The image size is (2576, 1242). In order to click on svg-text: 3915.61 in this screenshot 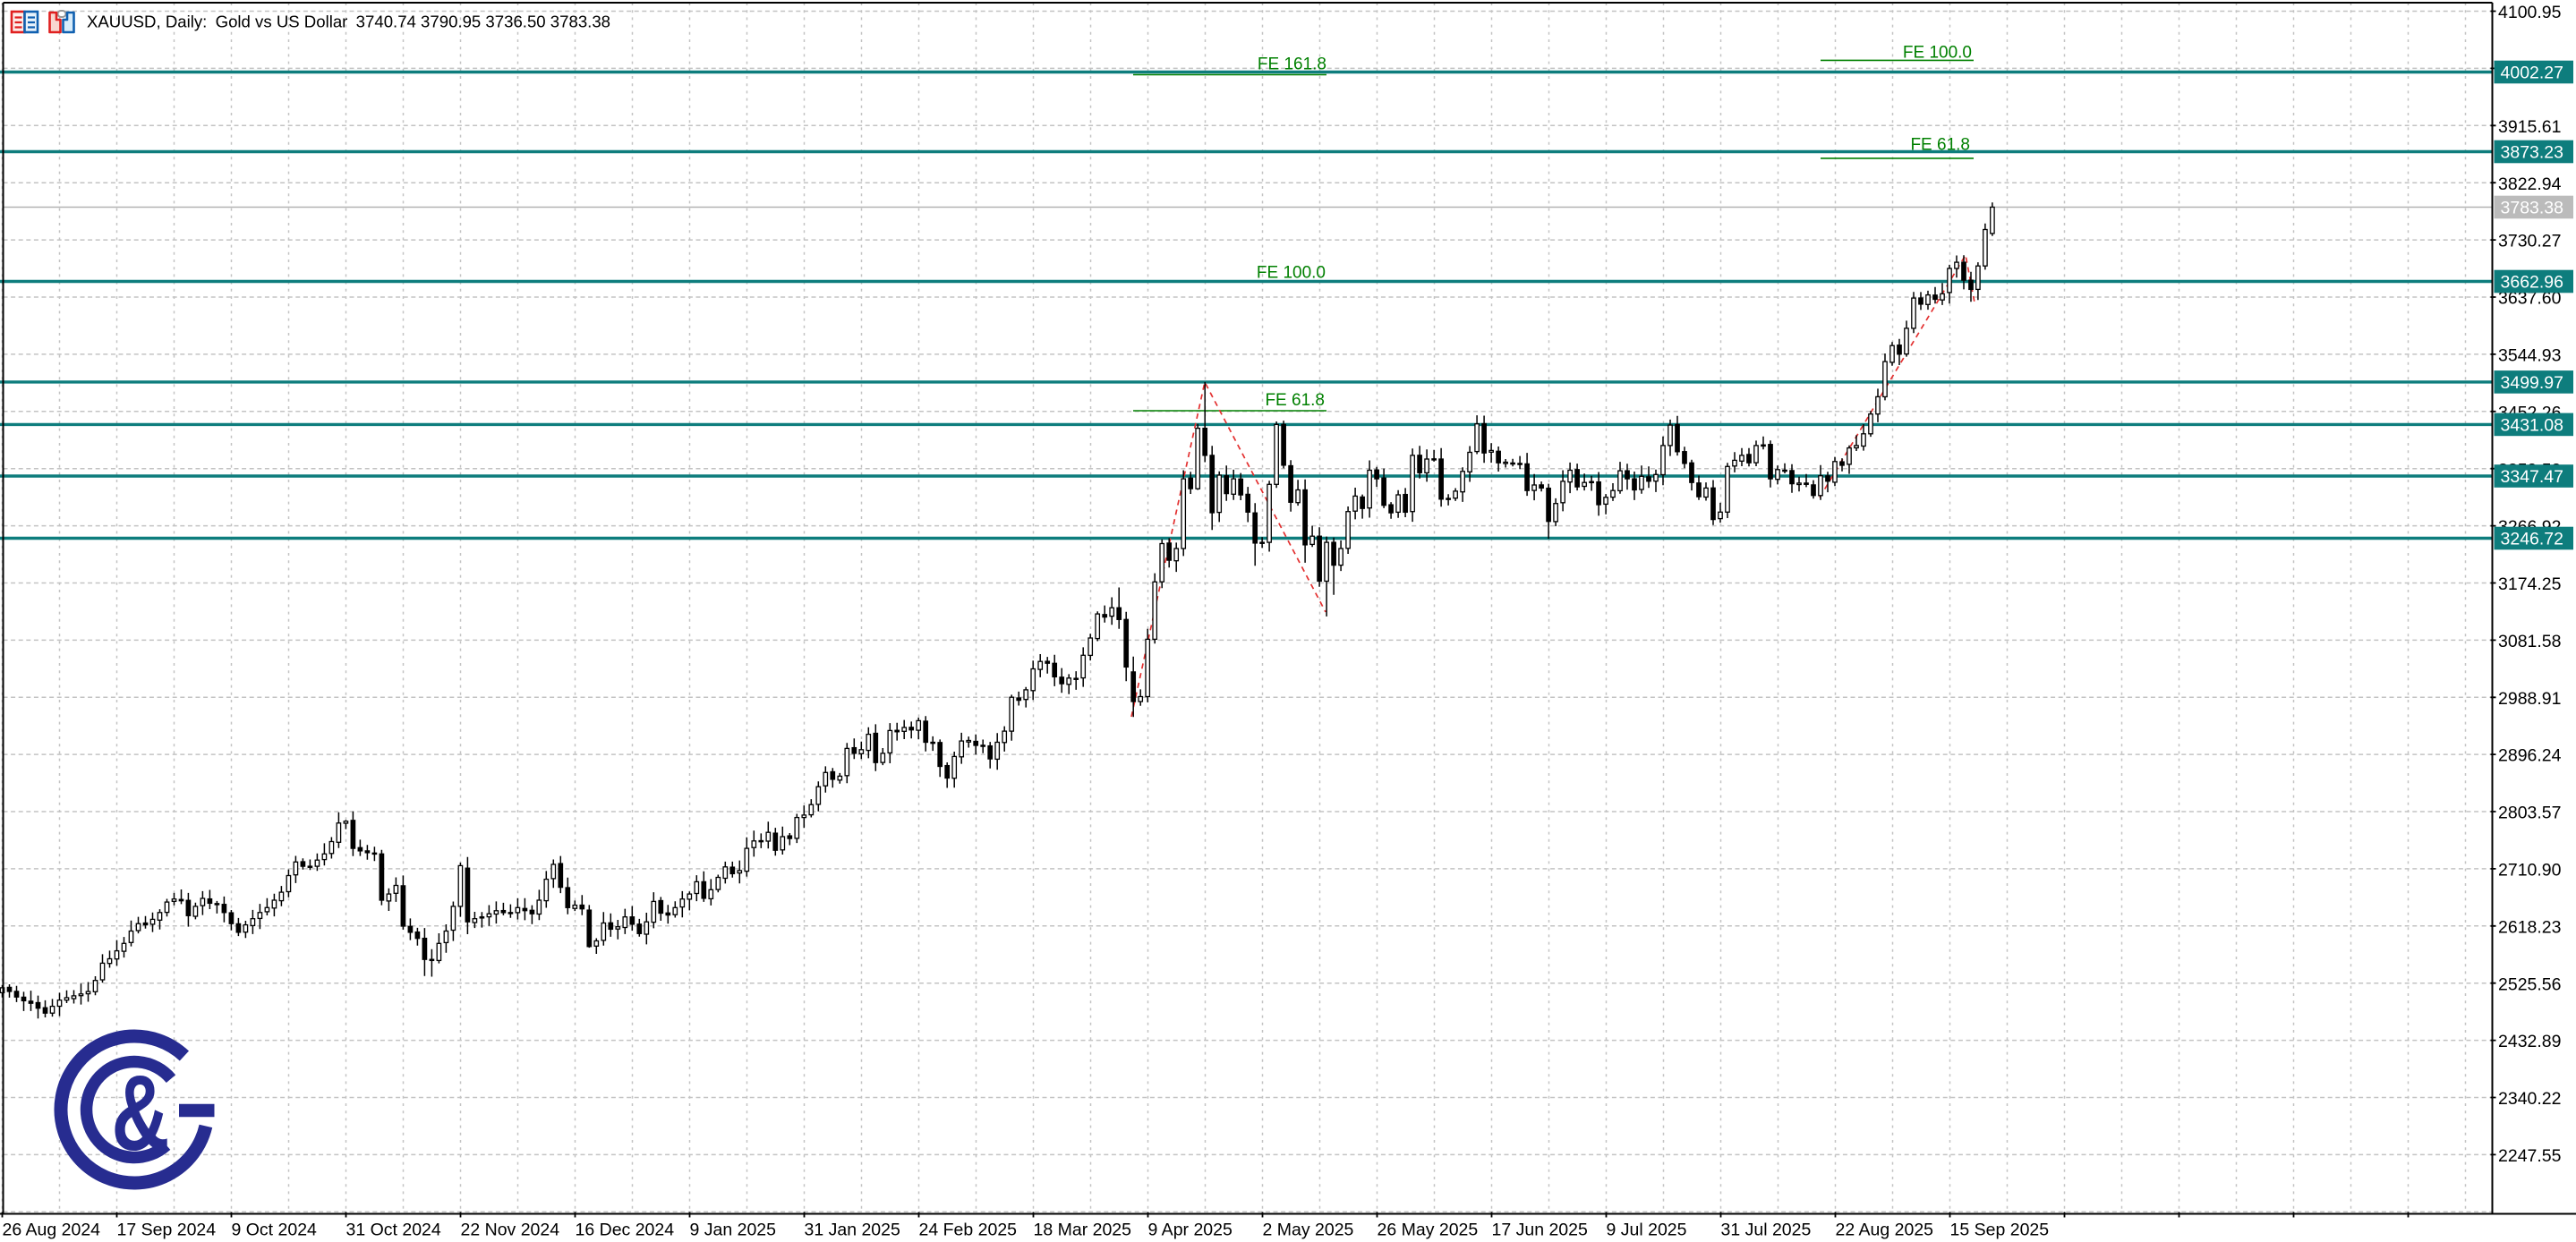, I will do `click(2530, 127)`.